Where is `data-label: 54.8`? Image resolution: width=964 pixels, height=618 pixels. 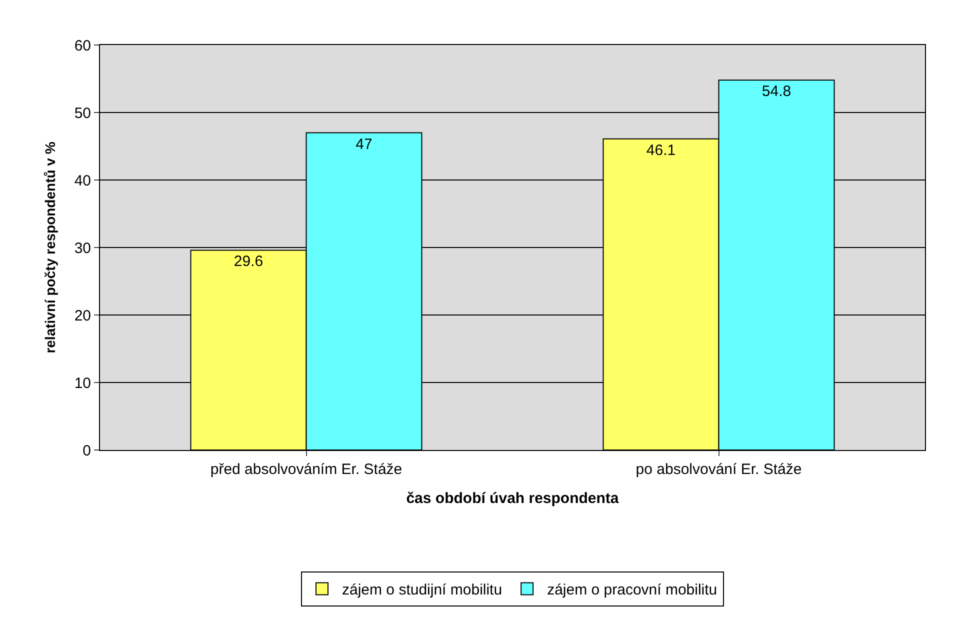 data-label: 54.8 is located at coordinates (777, 91).